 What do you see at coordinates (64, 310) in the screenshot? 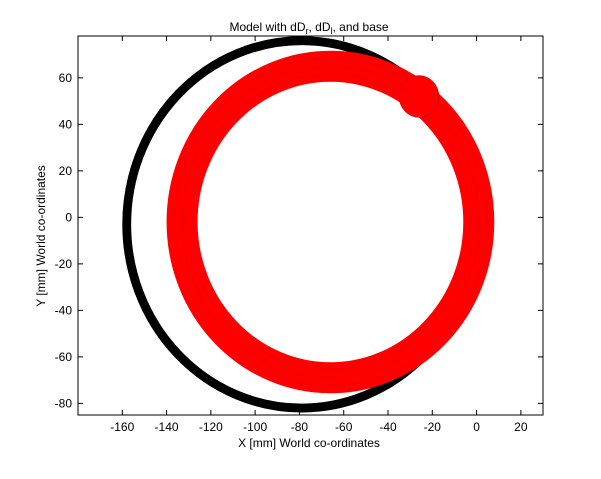
I see `y-tick-label: -40` at bounding box center [64, 310].